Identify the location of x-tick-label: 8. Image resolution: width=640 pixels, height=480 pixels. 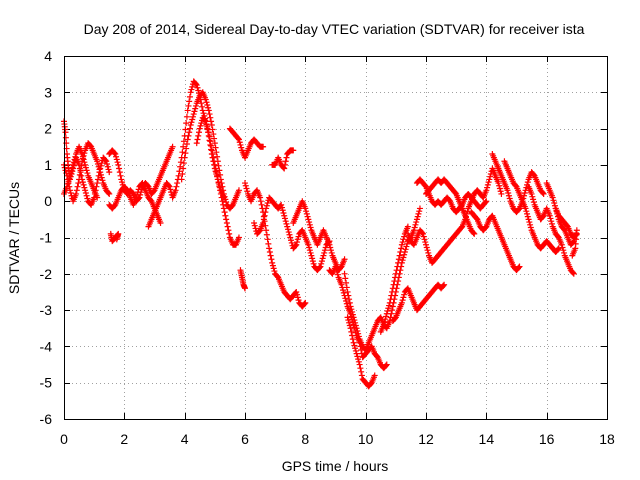
(305, 439).